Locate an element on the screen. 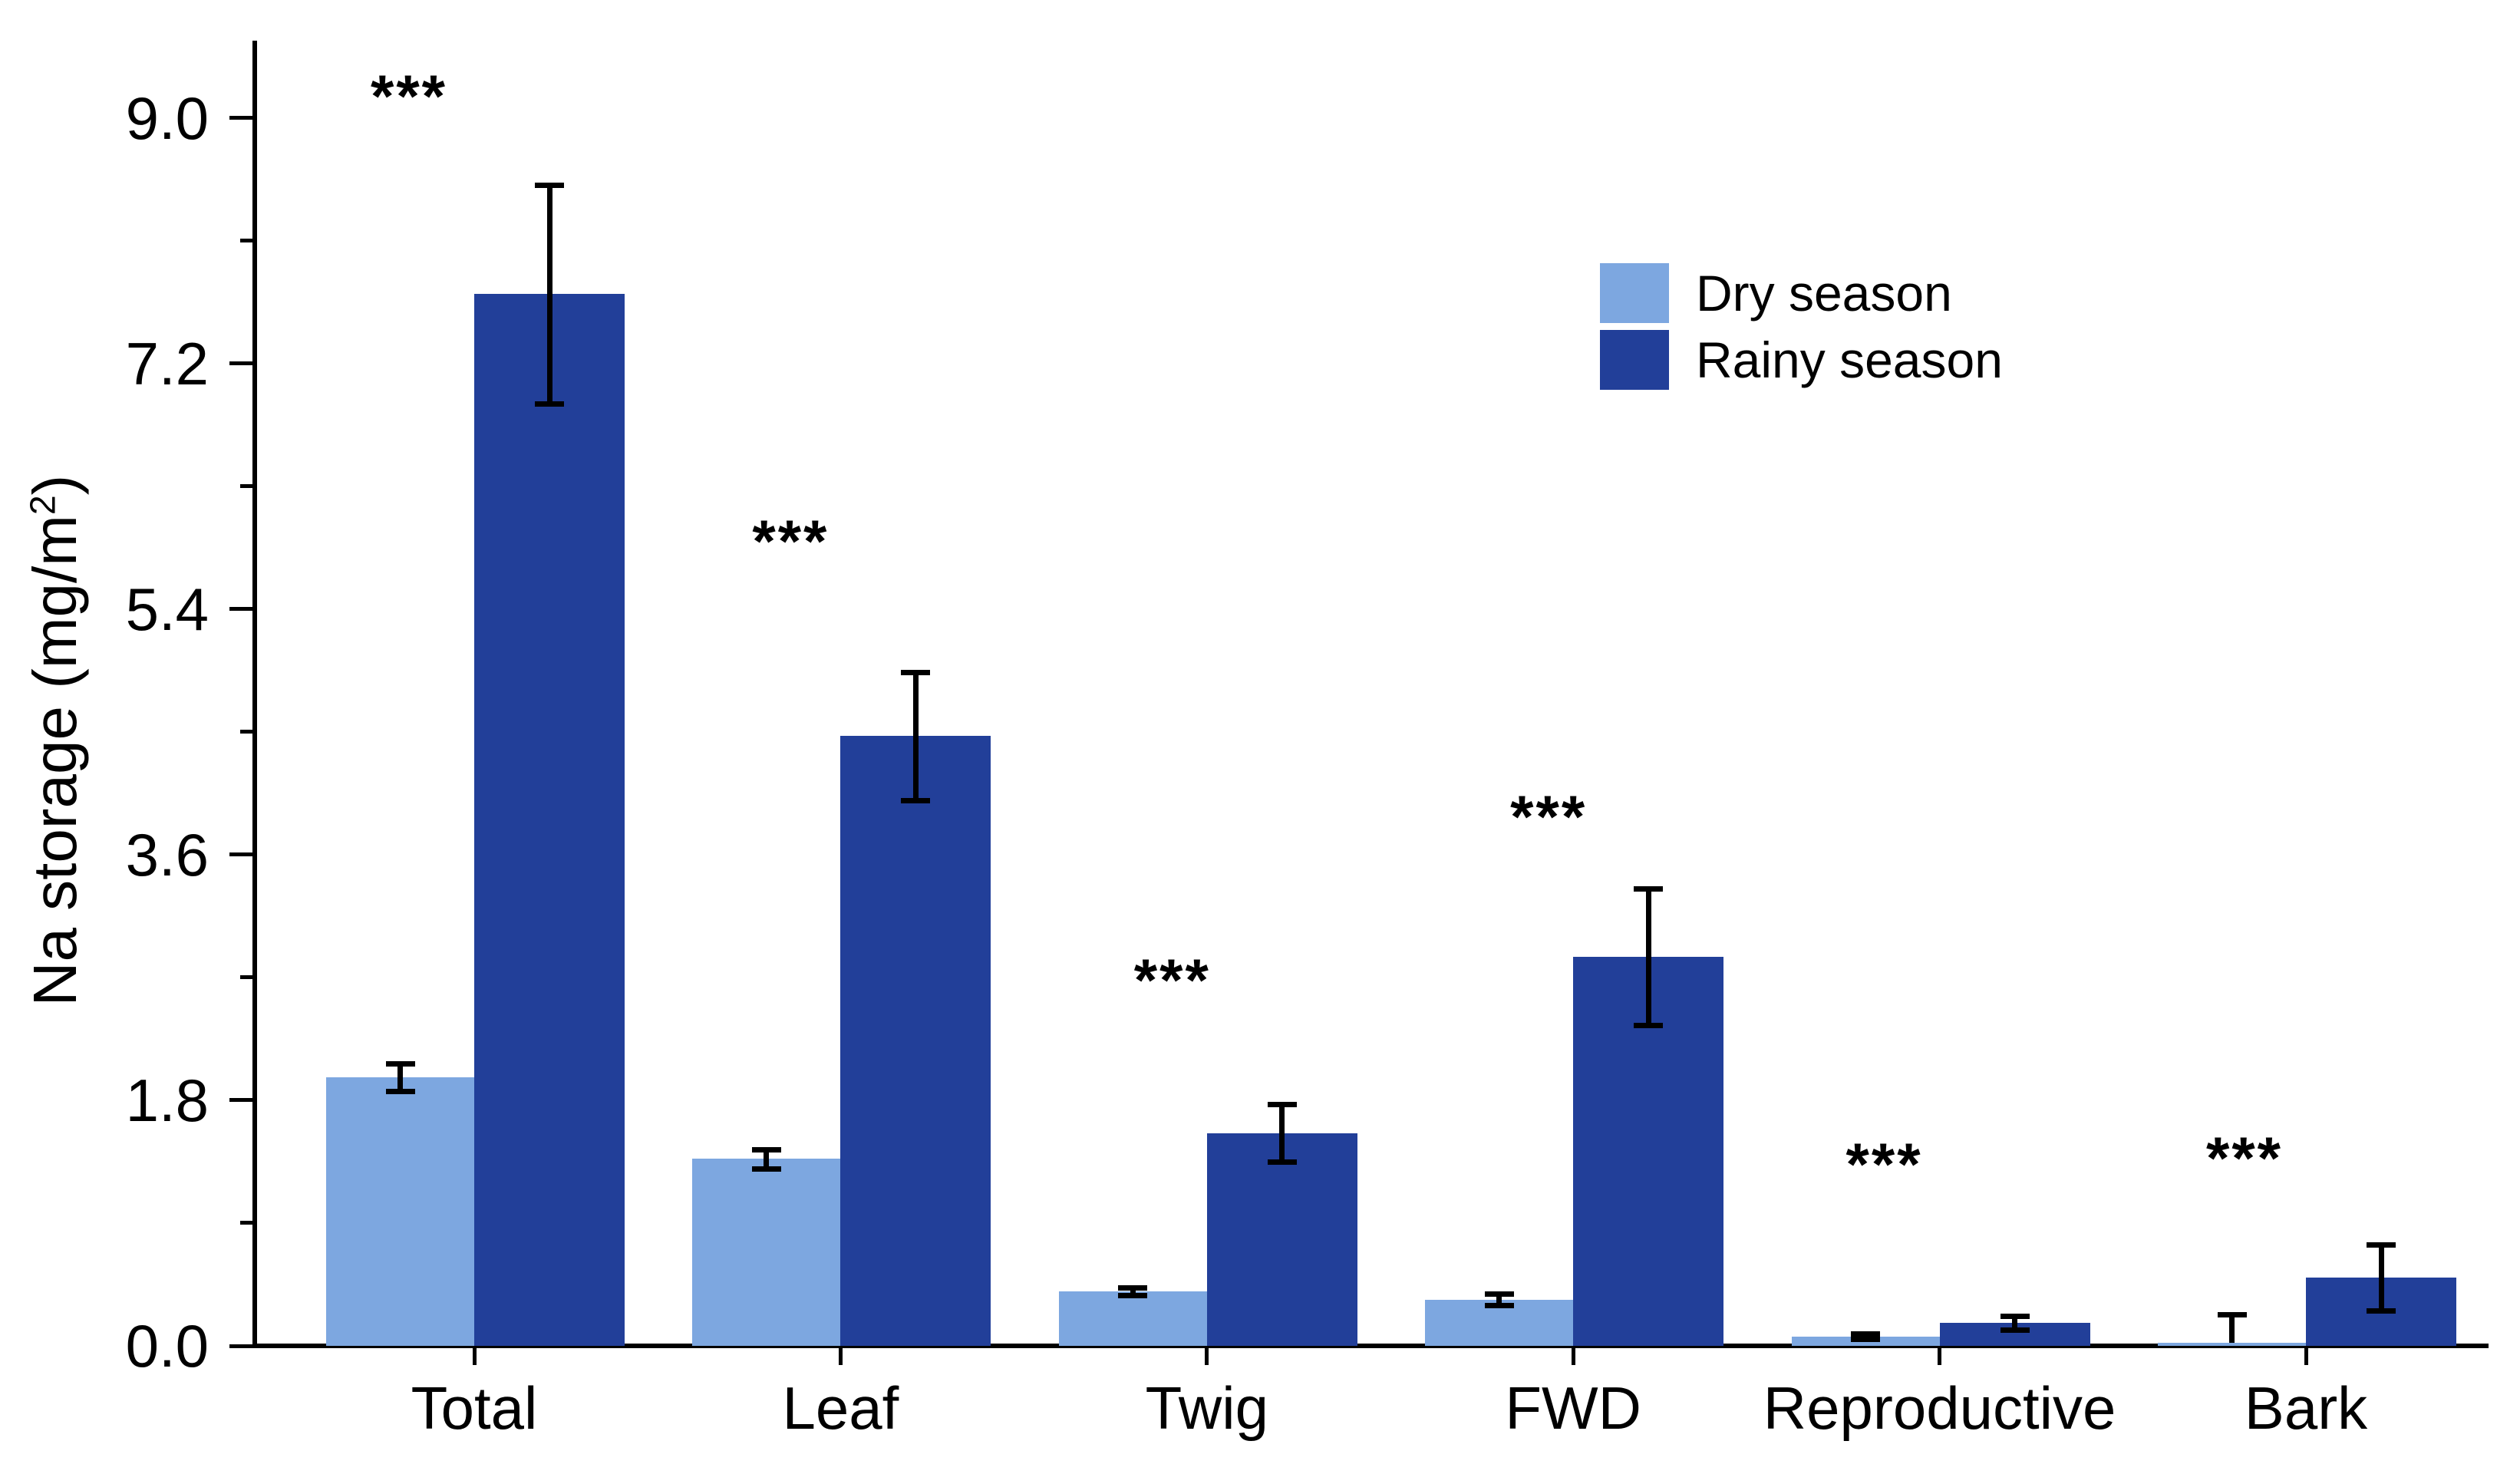 The width and height of the screenshot is (2520, 1474). significance-marker-bark: *** is located at coordinates (2244, 1157).